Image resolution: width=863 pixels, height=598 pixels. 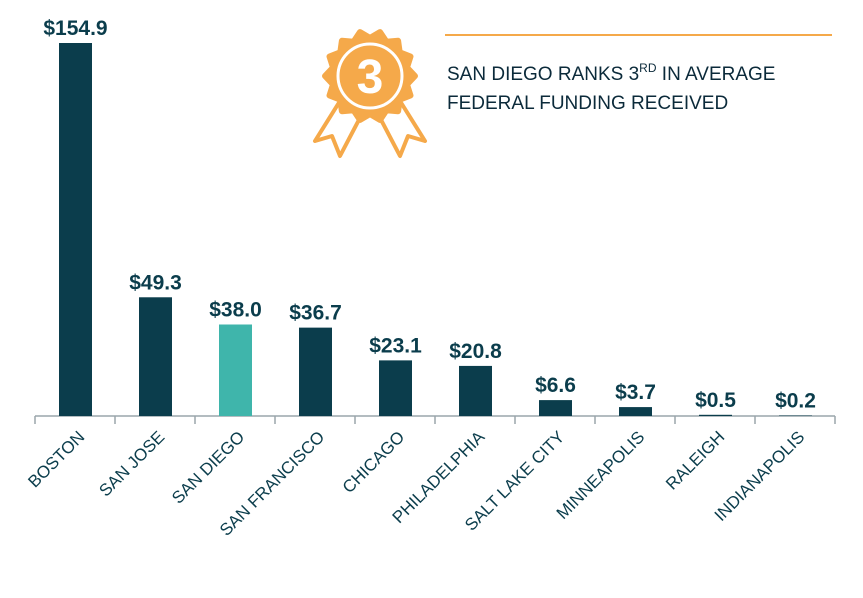 I want to click on award-badge: 3, so click(x=370, y=94).